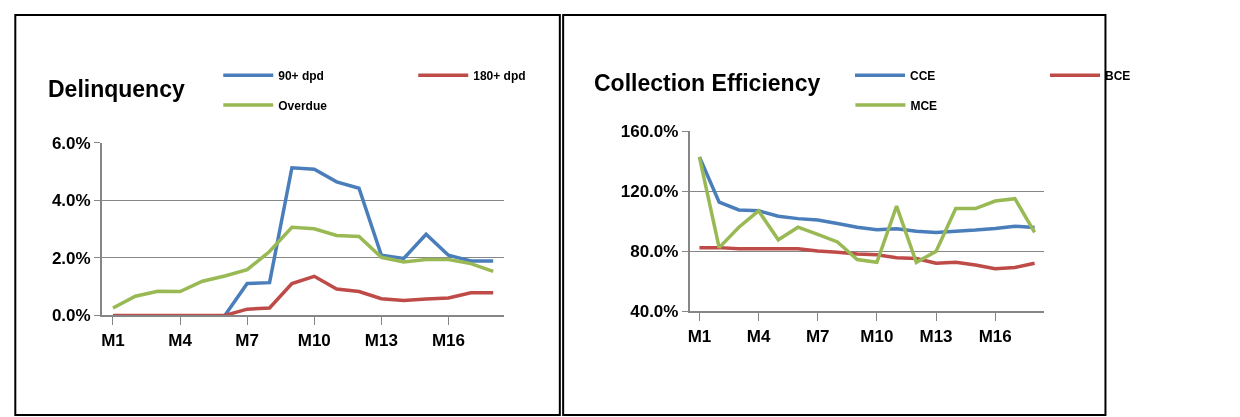 The image size is (1240, 417). Describe the element at coordinates (707, 83) in the screenshot. I see `chart-title: Collection Efficiency` at that location.